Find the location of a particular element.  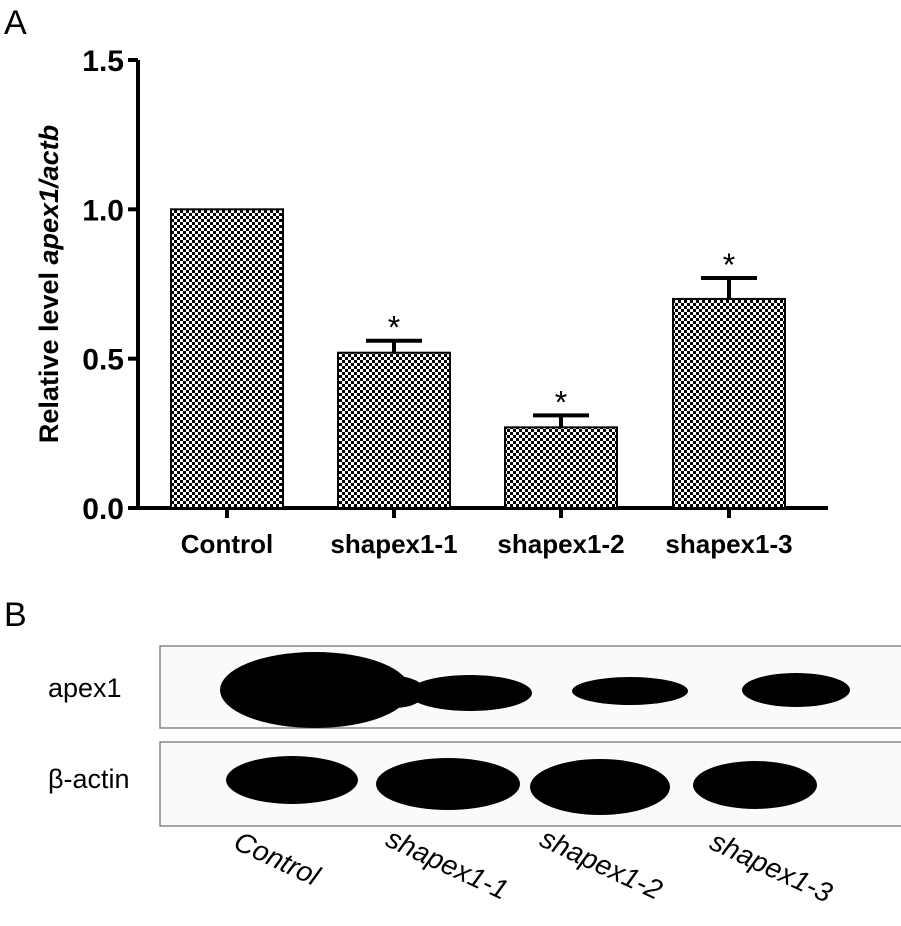

panel-a-label: A is located at coordinates (15, 23).